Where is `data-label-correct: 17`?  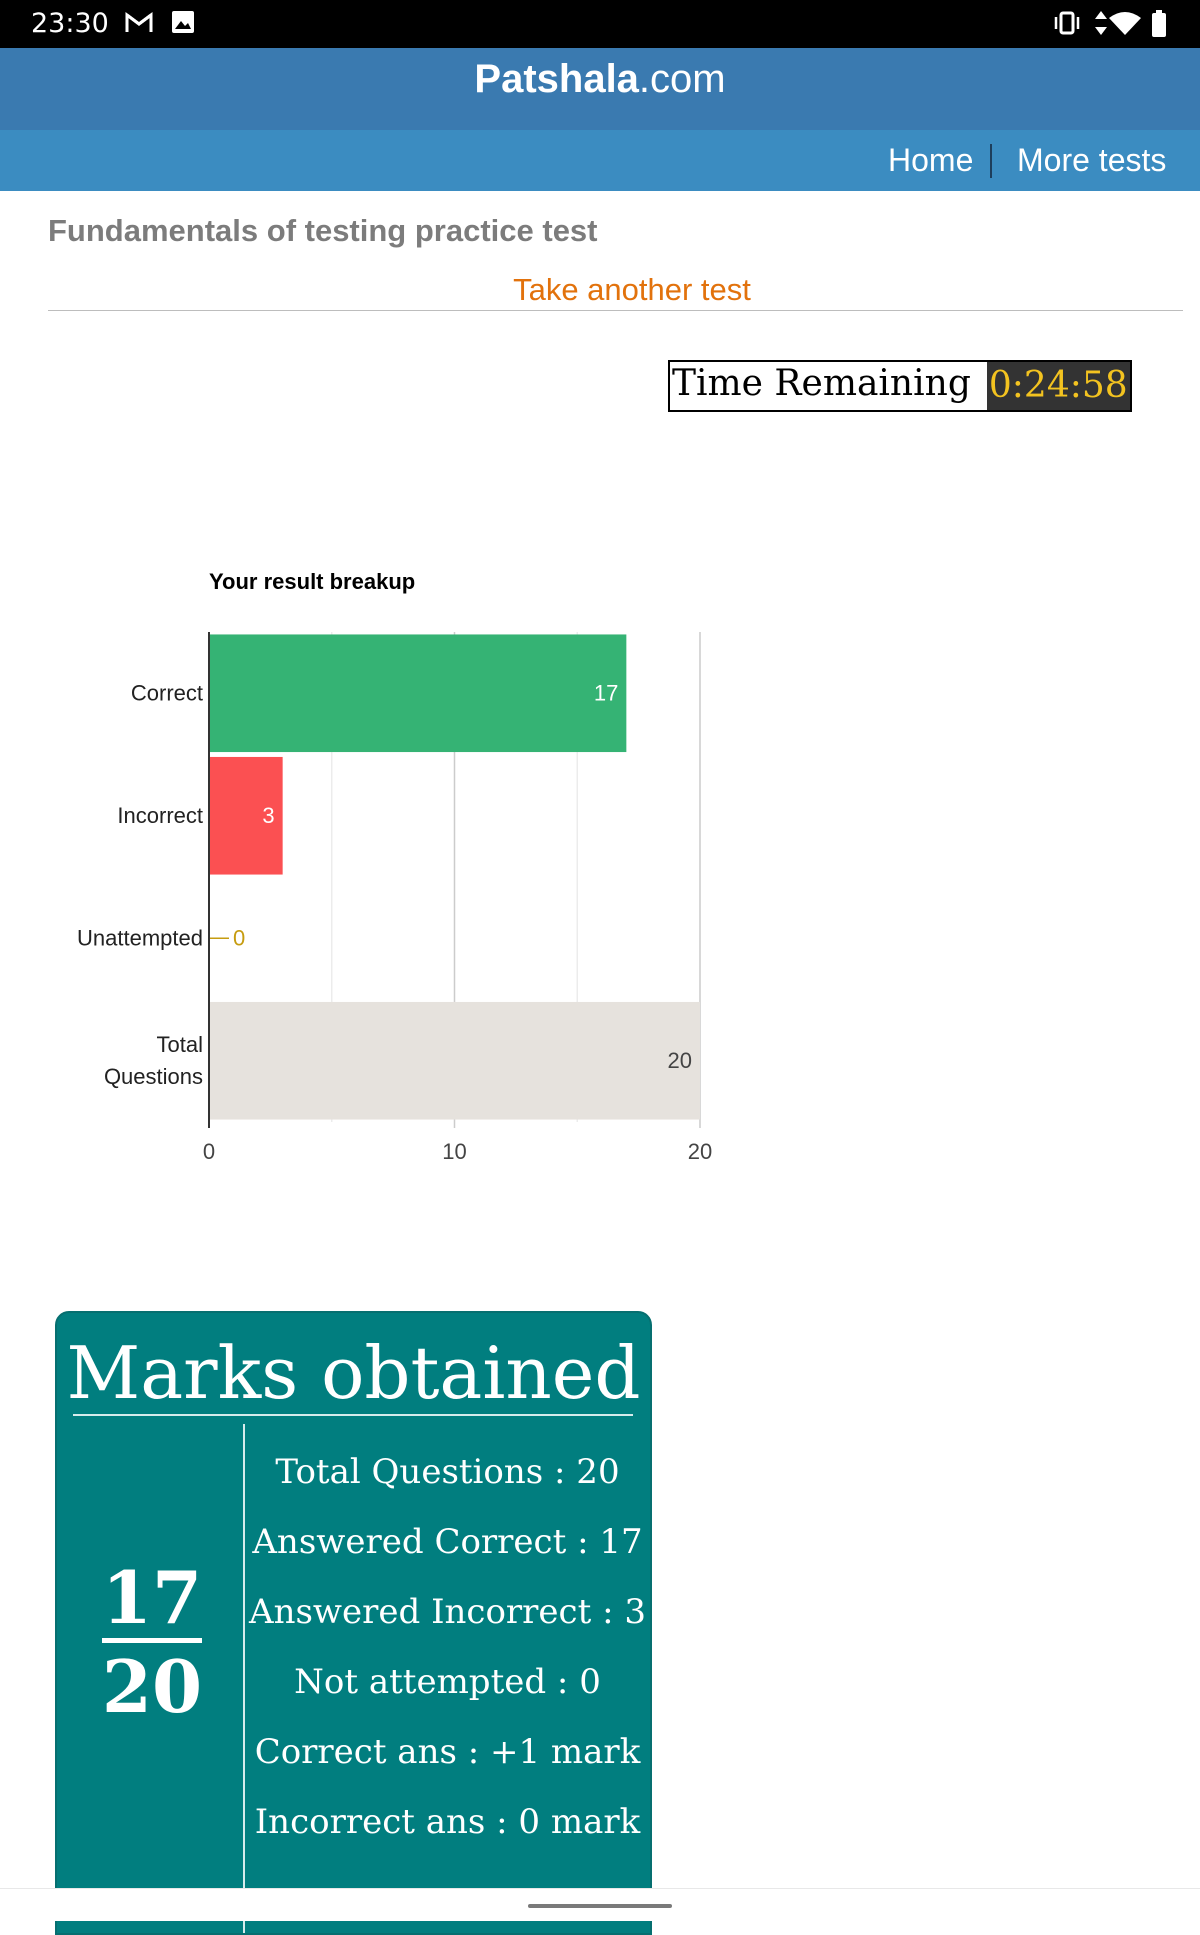 data-label-correct: 17 is located at coordinates (606, 692).